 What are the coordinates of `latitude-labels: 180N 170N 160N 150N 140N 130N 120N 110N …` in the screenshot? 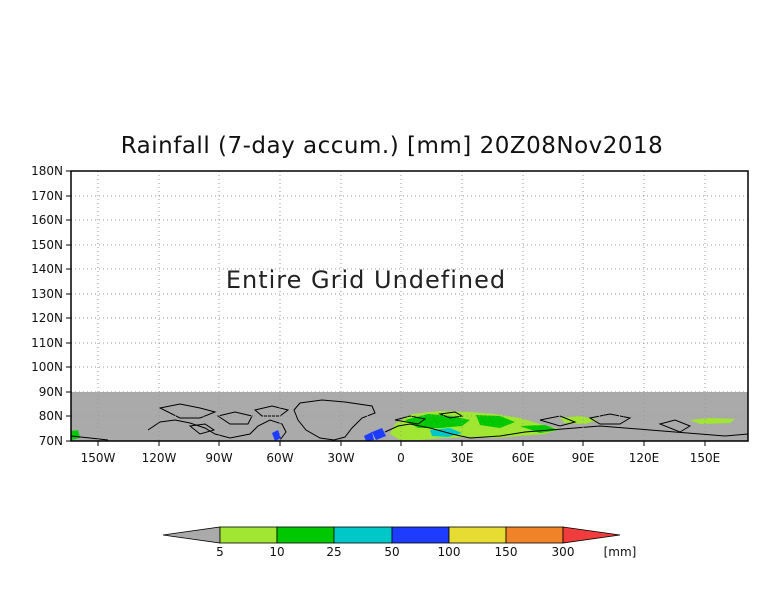 It's located at (47, 306).